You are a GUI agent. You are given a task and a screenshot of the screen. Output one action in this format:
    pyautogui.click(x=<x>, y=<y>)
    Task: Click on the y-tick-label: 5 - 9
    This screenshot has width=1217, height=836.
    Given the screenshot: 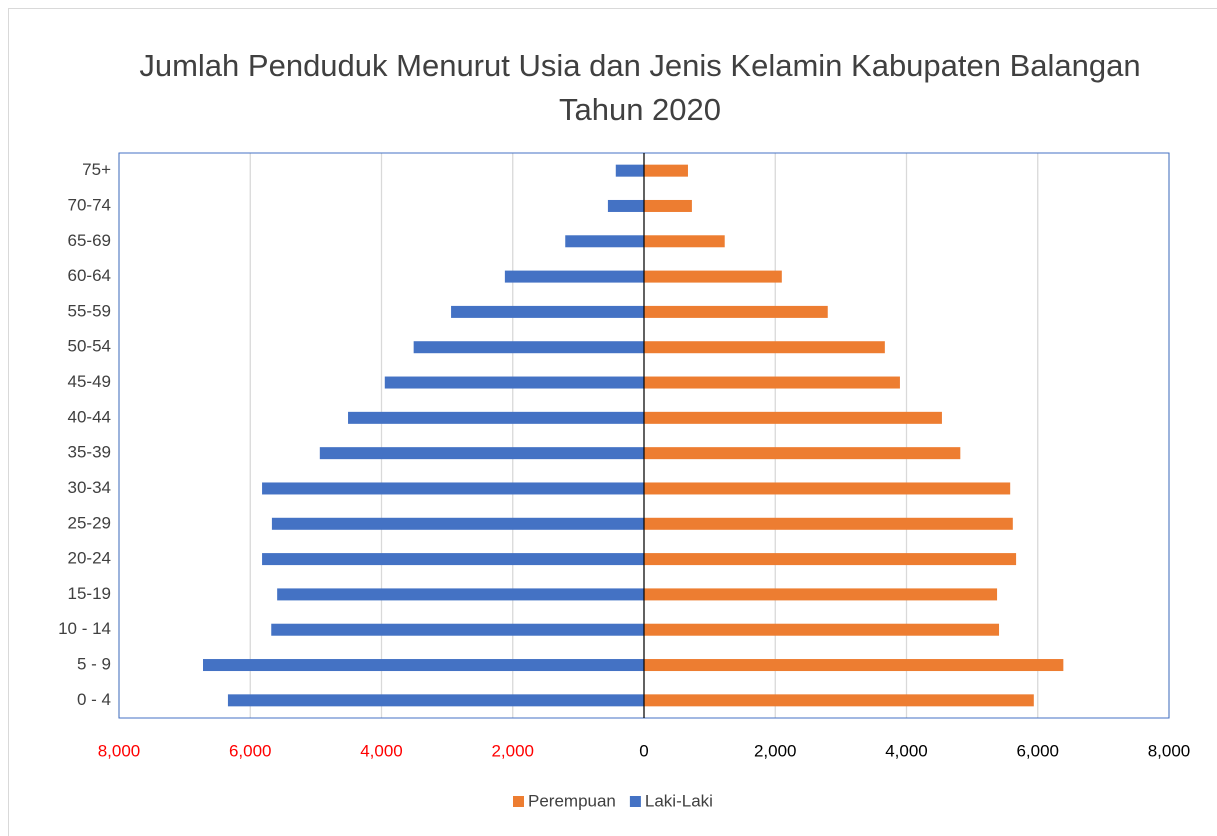 What is the action you would take?
    pyautogui.click(x=94, y=664)
    